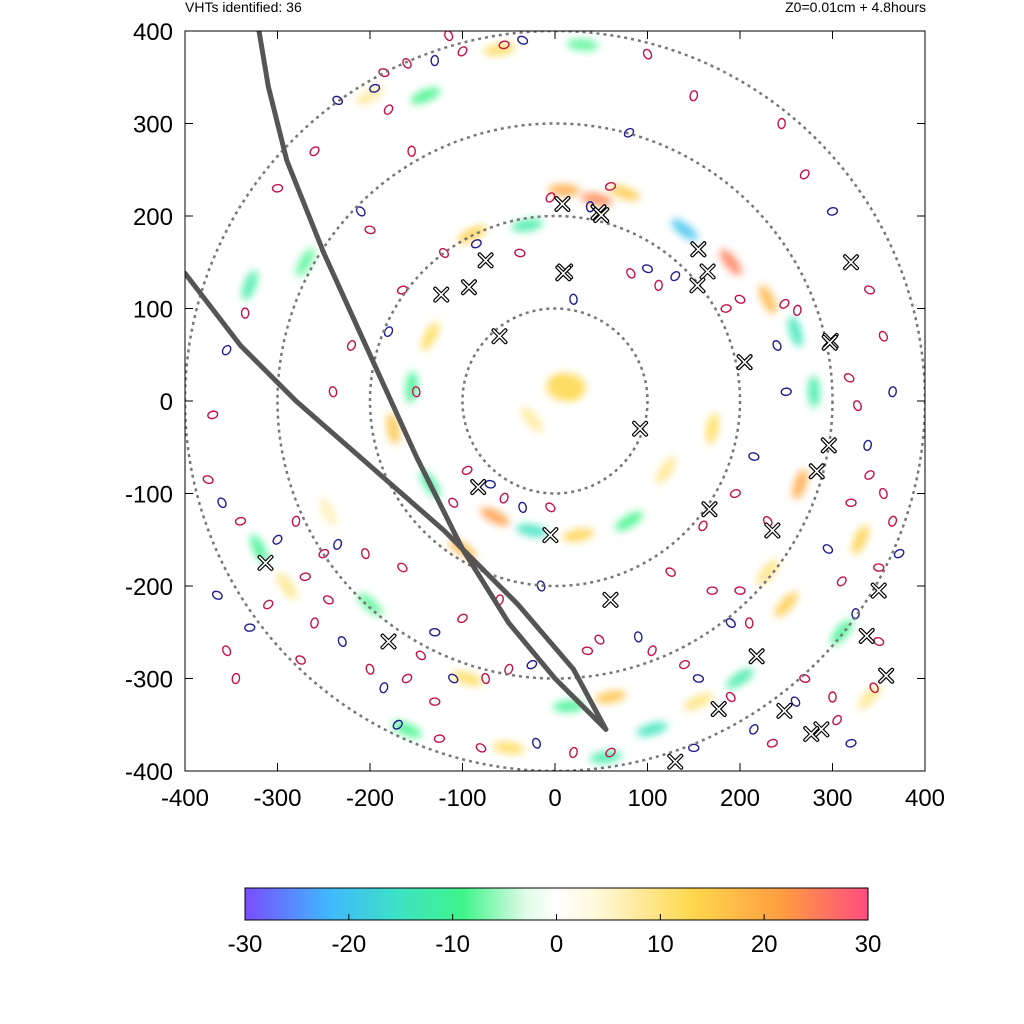  Describe the element at coordinates (832, 798) in the screenshot. I see `x-tick-label: 300` at that location.